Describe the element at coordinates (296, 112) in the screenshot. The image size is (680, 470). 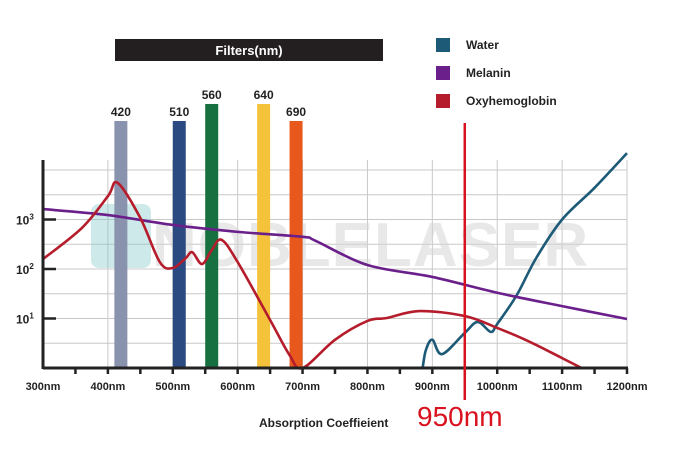
I see `filter-label: 690` at that location.